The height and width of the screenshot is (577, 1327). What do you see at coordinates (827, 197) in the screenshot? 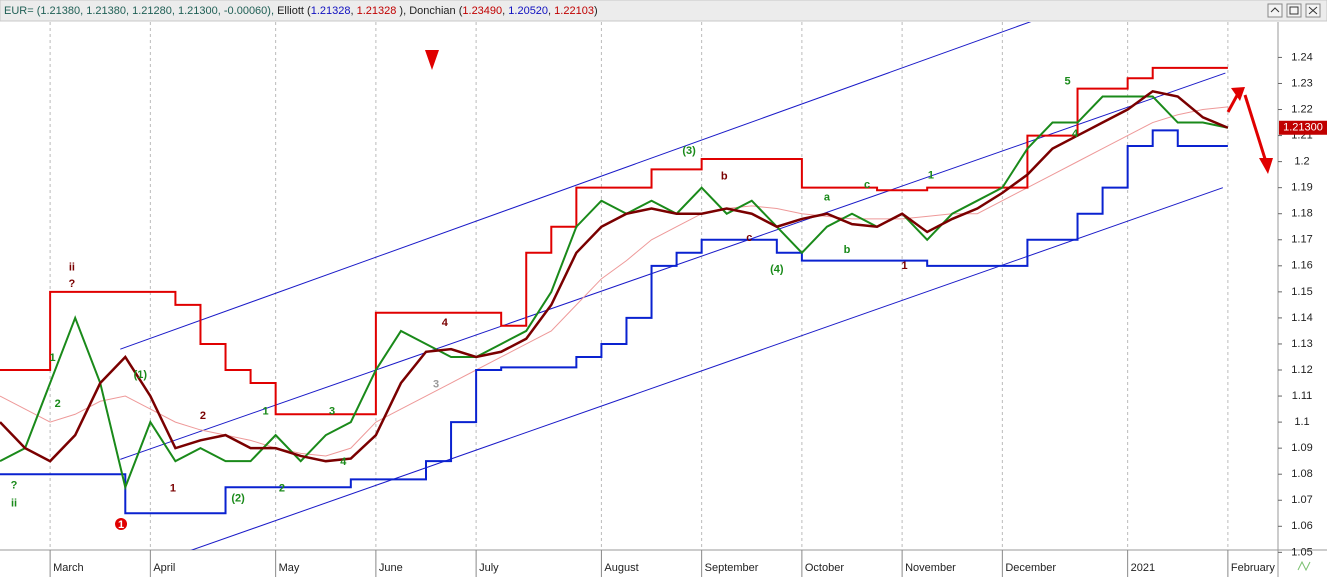
I see `wave-label: a` at bounding box center [827, 197].